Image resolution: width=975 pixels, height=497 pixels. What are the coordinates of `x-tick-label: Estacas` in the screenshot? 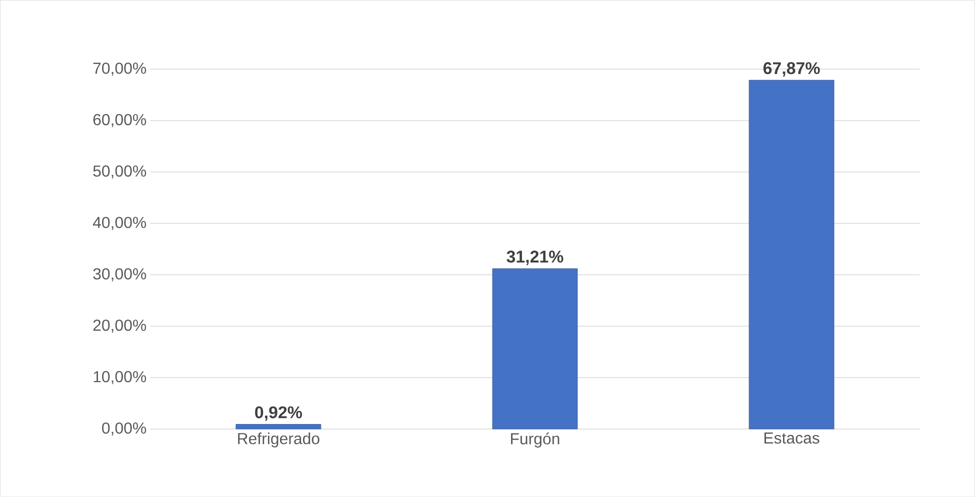 It's located at (792, 438).